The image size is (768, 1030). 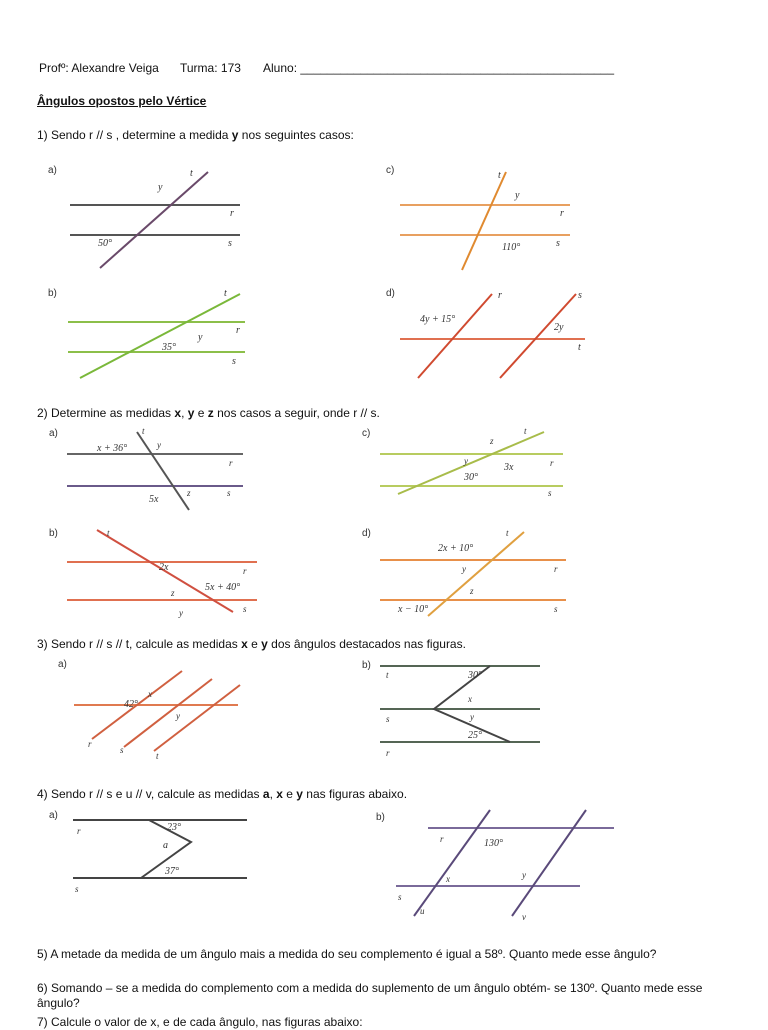 I want to click on q2c-t: t, so click(x=525, y=431).